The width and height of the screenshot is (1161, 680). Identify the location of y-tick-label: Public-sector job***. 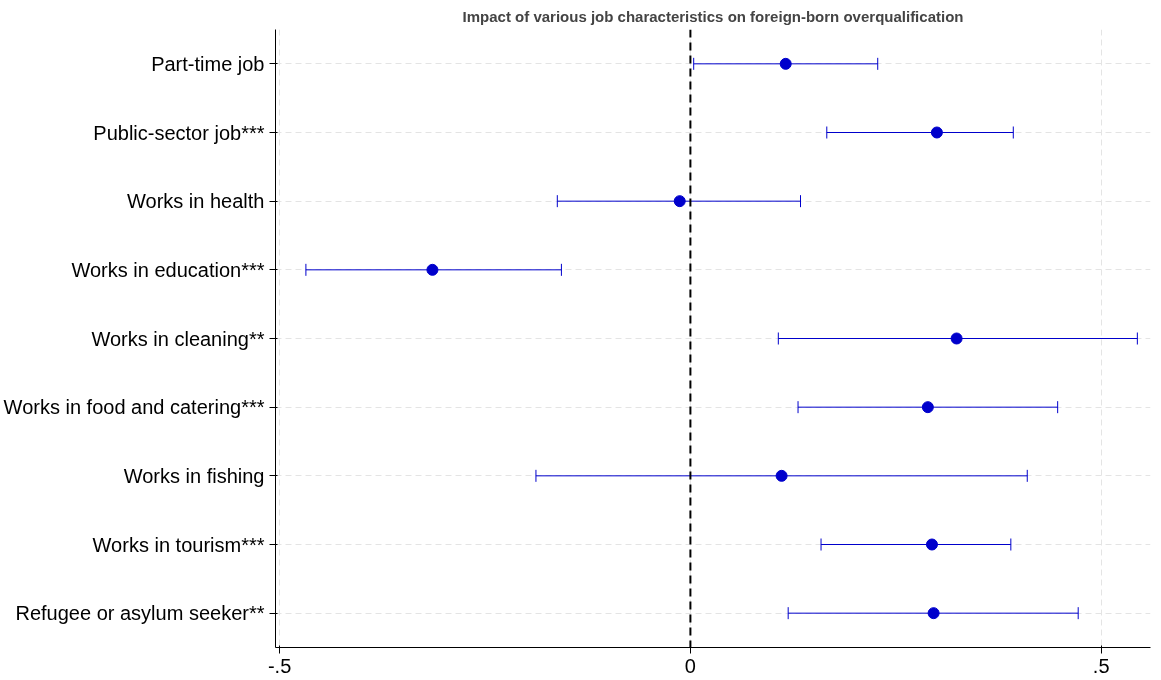
(179, 132).